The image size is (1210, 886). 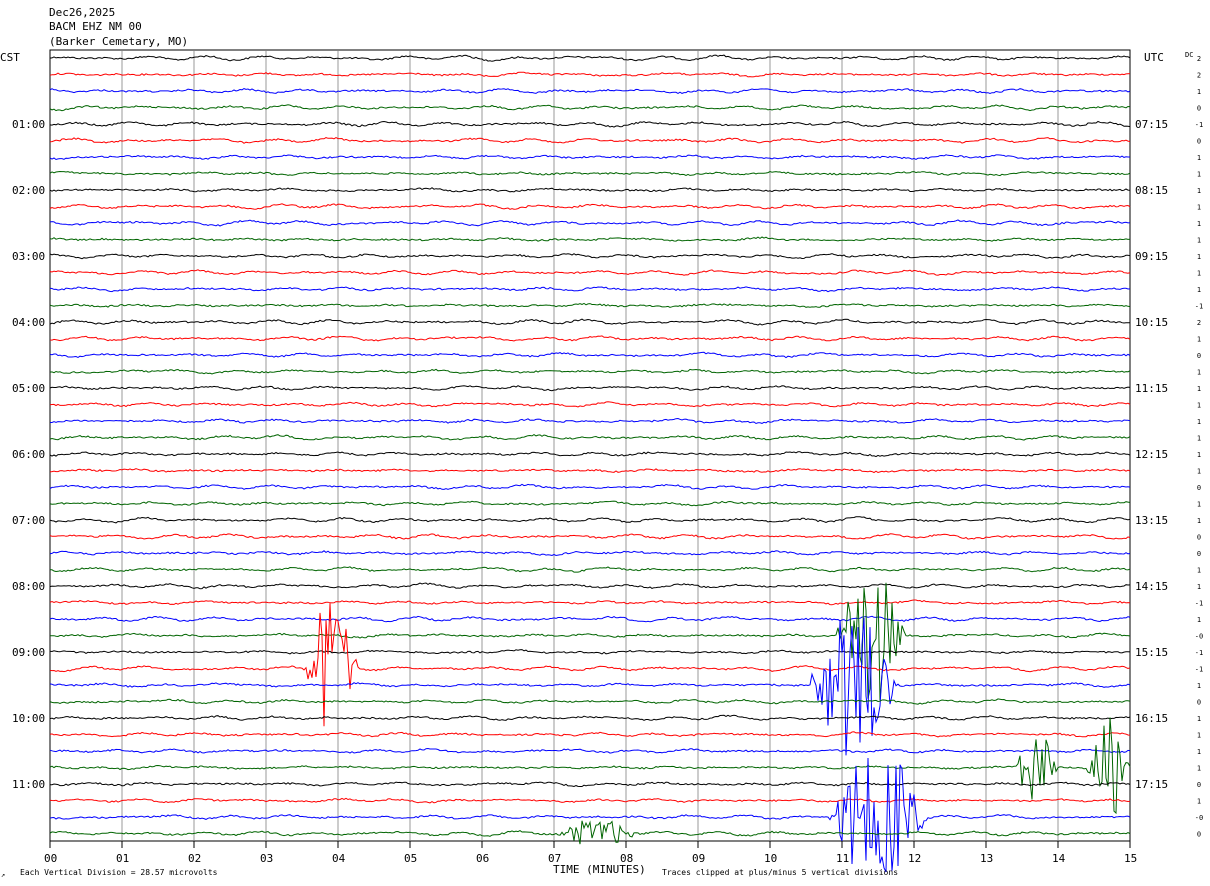 What do you see at coordinates (554, 858) in the screenshot?
I see `x-tick-label-07: 07` at bounding box center [554, 858].